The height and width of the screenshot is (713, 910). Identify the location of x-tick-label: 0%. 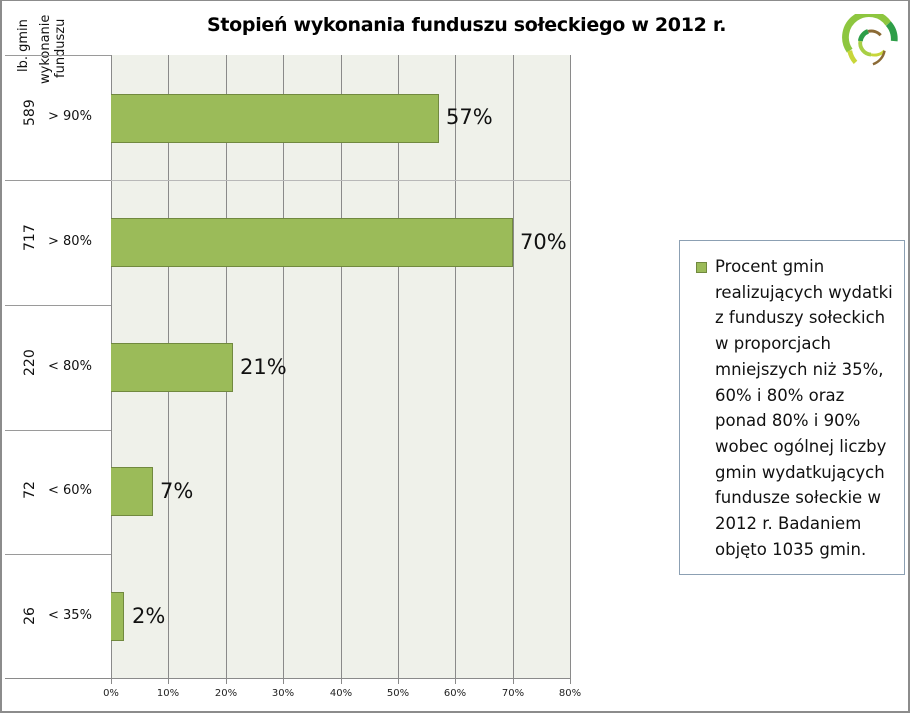
(111, 693).